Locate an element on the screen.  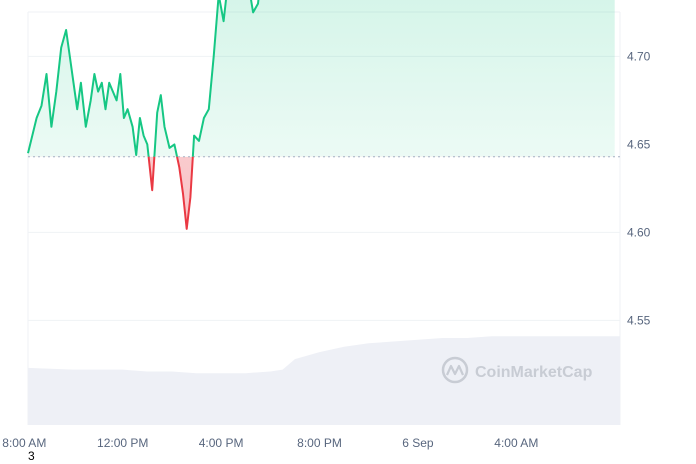
y-tick-label: 4.55 is located at coordinates (639, 320).